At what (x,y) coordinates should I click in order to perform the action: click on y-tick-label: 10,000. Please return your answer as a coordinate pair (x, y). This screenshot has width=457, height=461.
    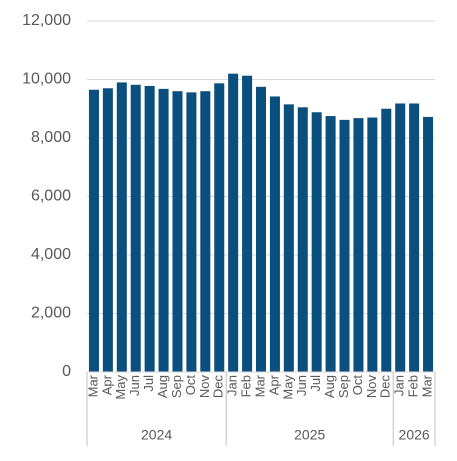
    Looking at the image, I should click on (46, 79).